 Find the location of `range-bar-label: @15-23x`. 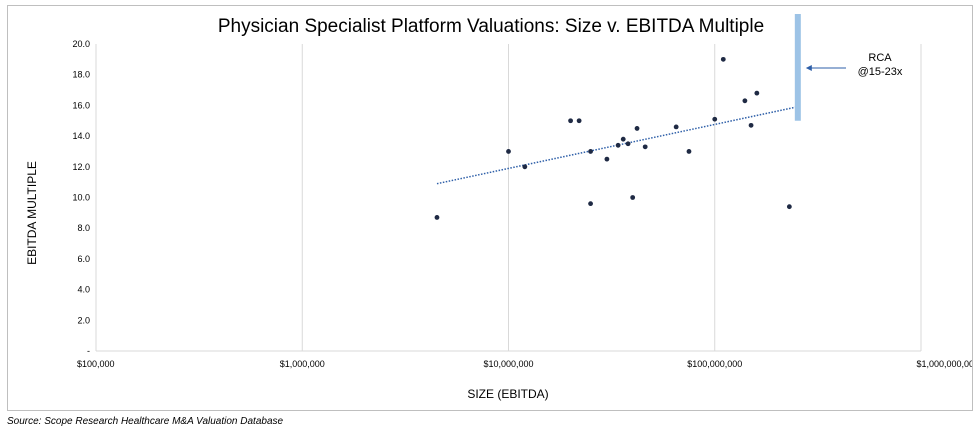

range-bar-label: @15-23x is located at coordinates (880, 72).